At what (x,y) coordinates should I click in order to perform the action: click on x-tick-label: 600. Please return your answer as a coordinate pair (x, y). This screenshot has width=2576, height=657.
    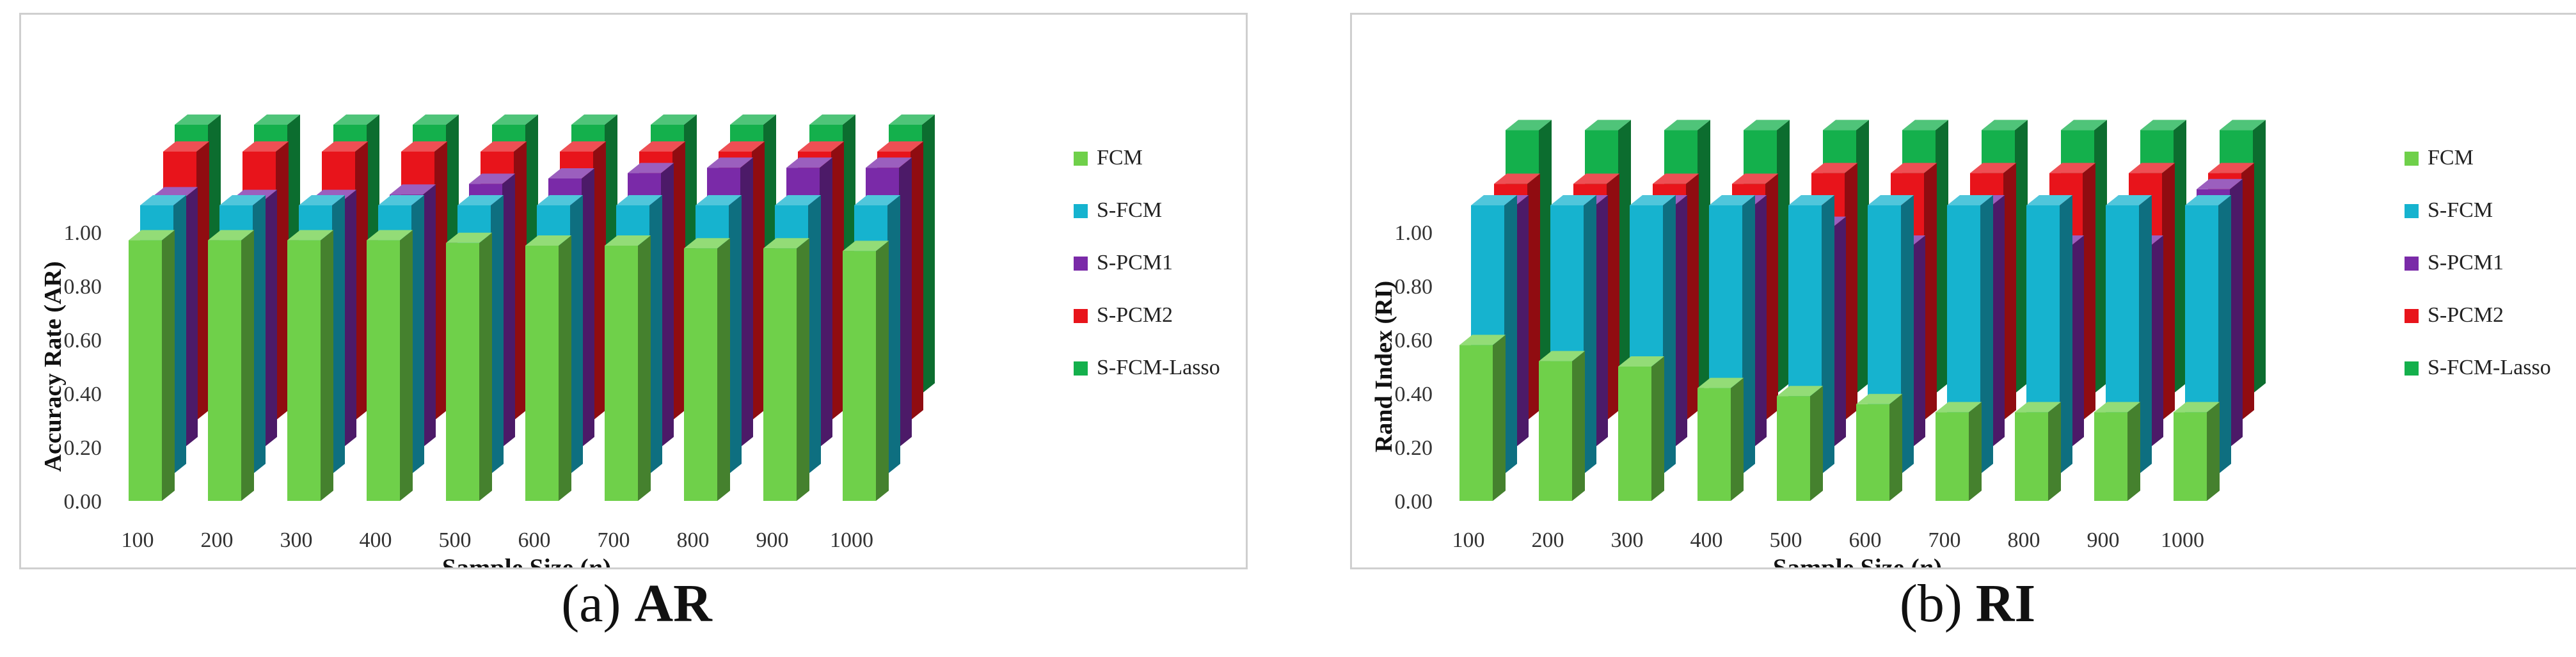
    Looking at the image, I should click on (1866, 540).